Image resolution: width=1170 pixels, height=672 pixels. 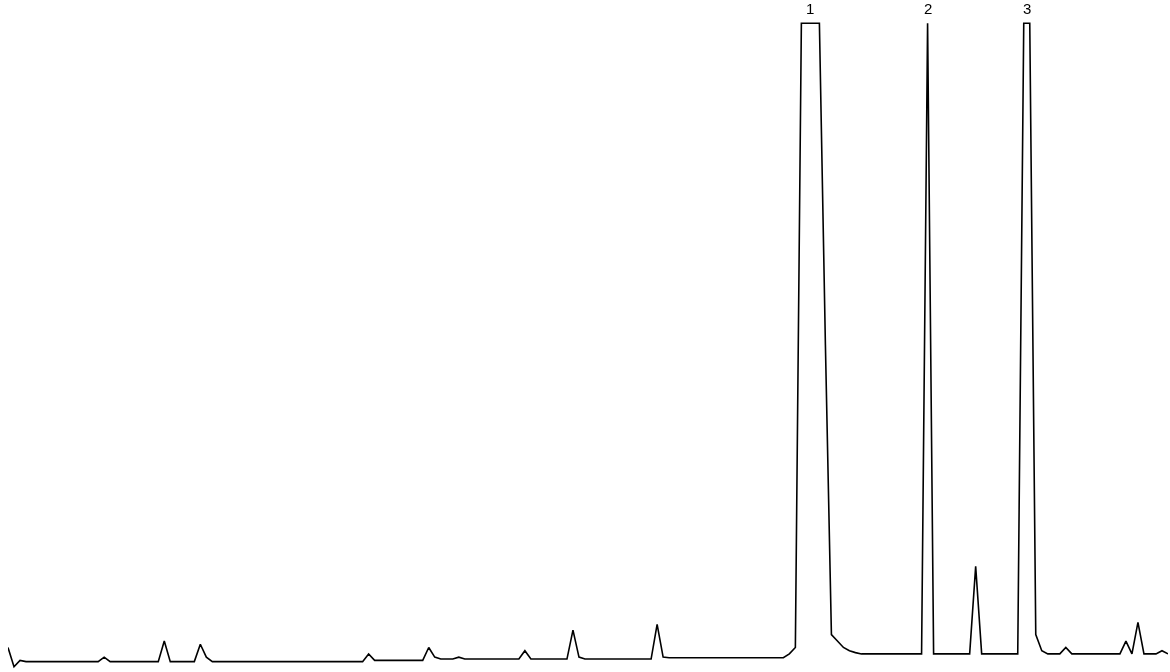 I want to click on text: 3, so click(x=1027, y=8).